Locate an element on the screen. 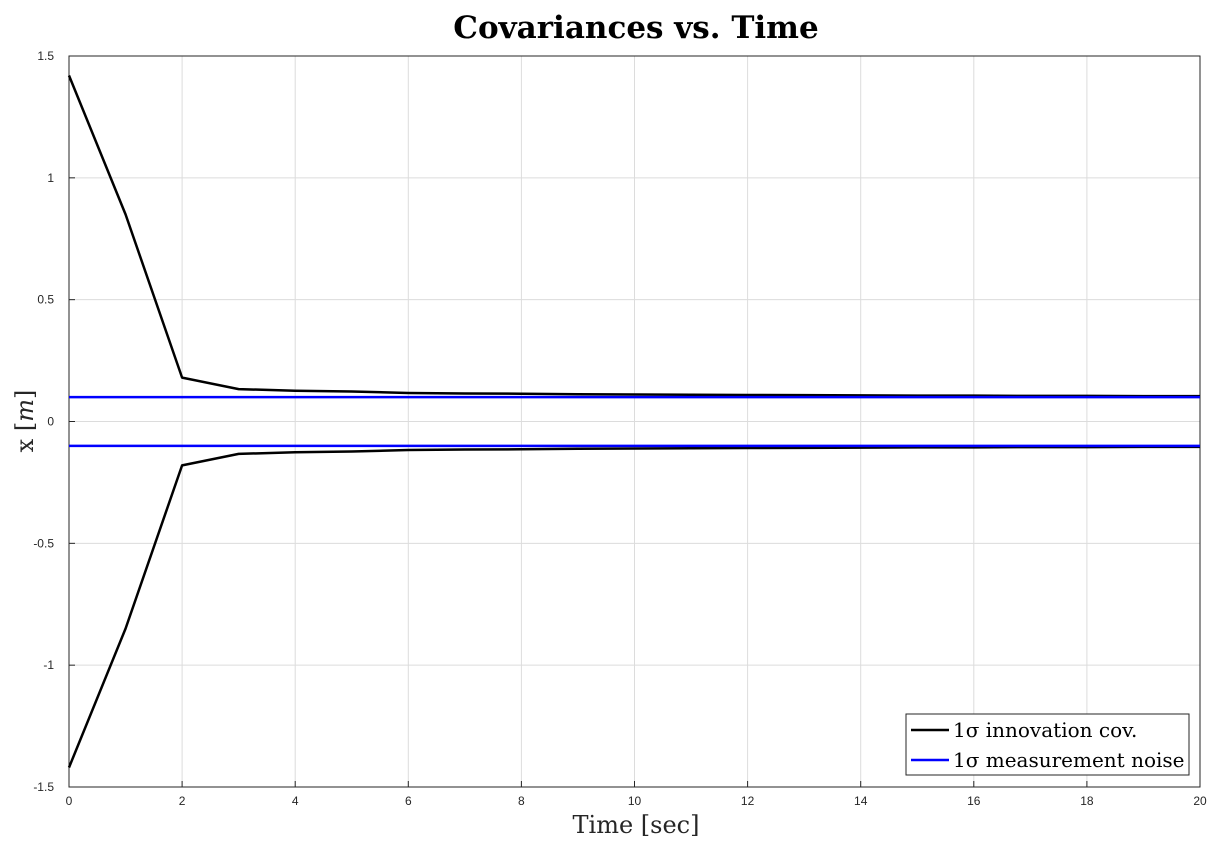 The height and width of the screenshot is (849, 1217). y-tick-label: -1.5 is located at coordinates (43, 787).